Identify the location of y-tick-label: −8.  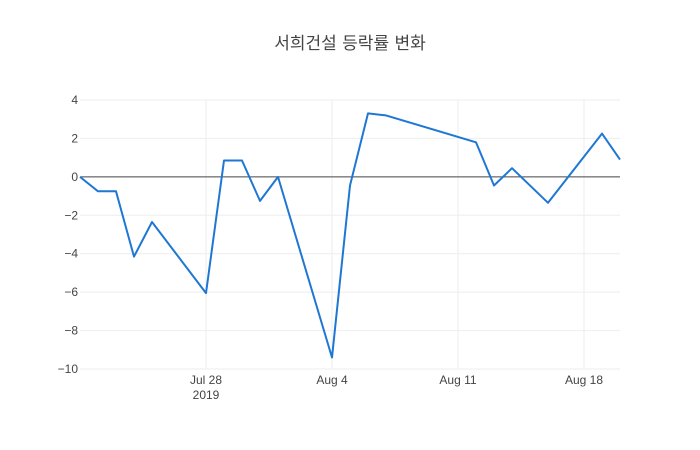
(71, 331).